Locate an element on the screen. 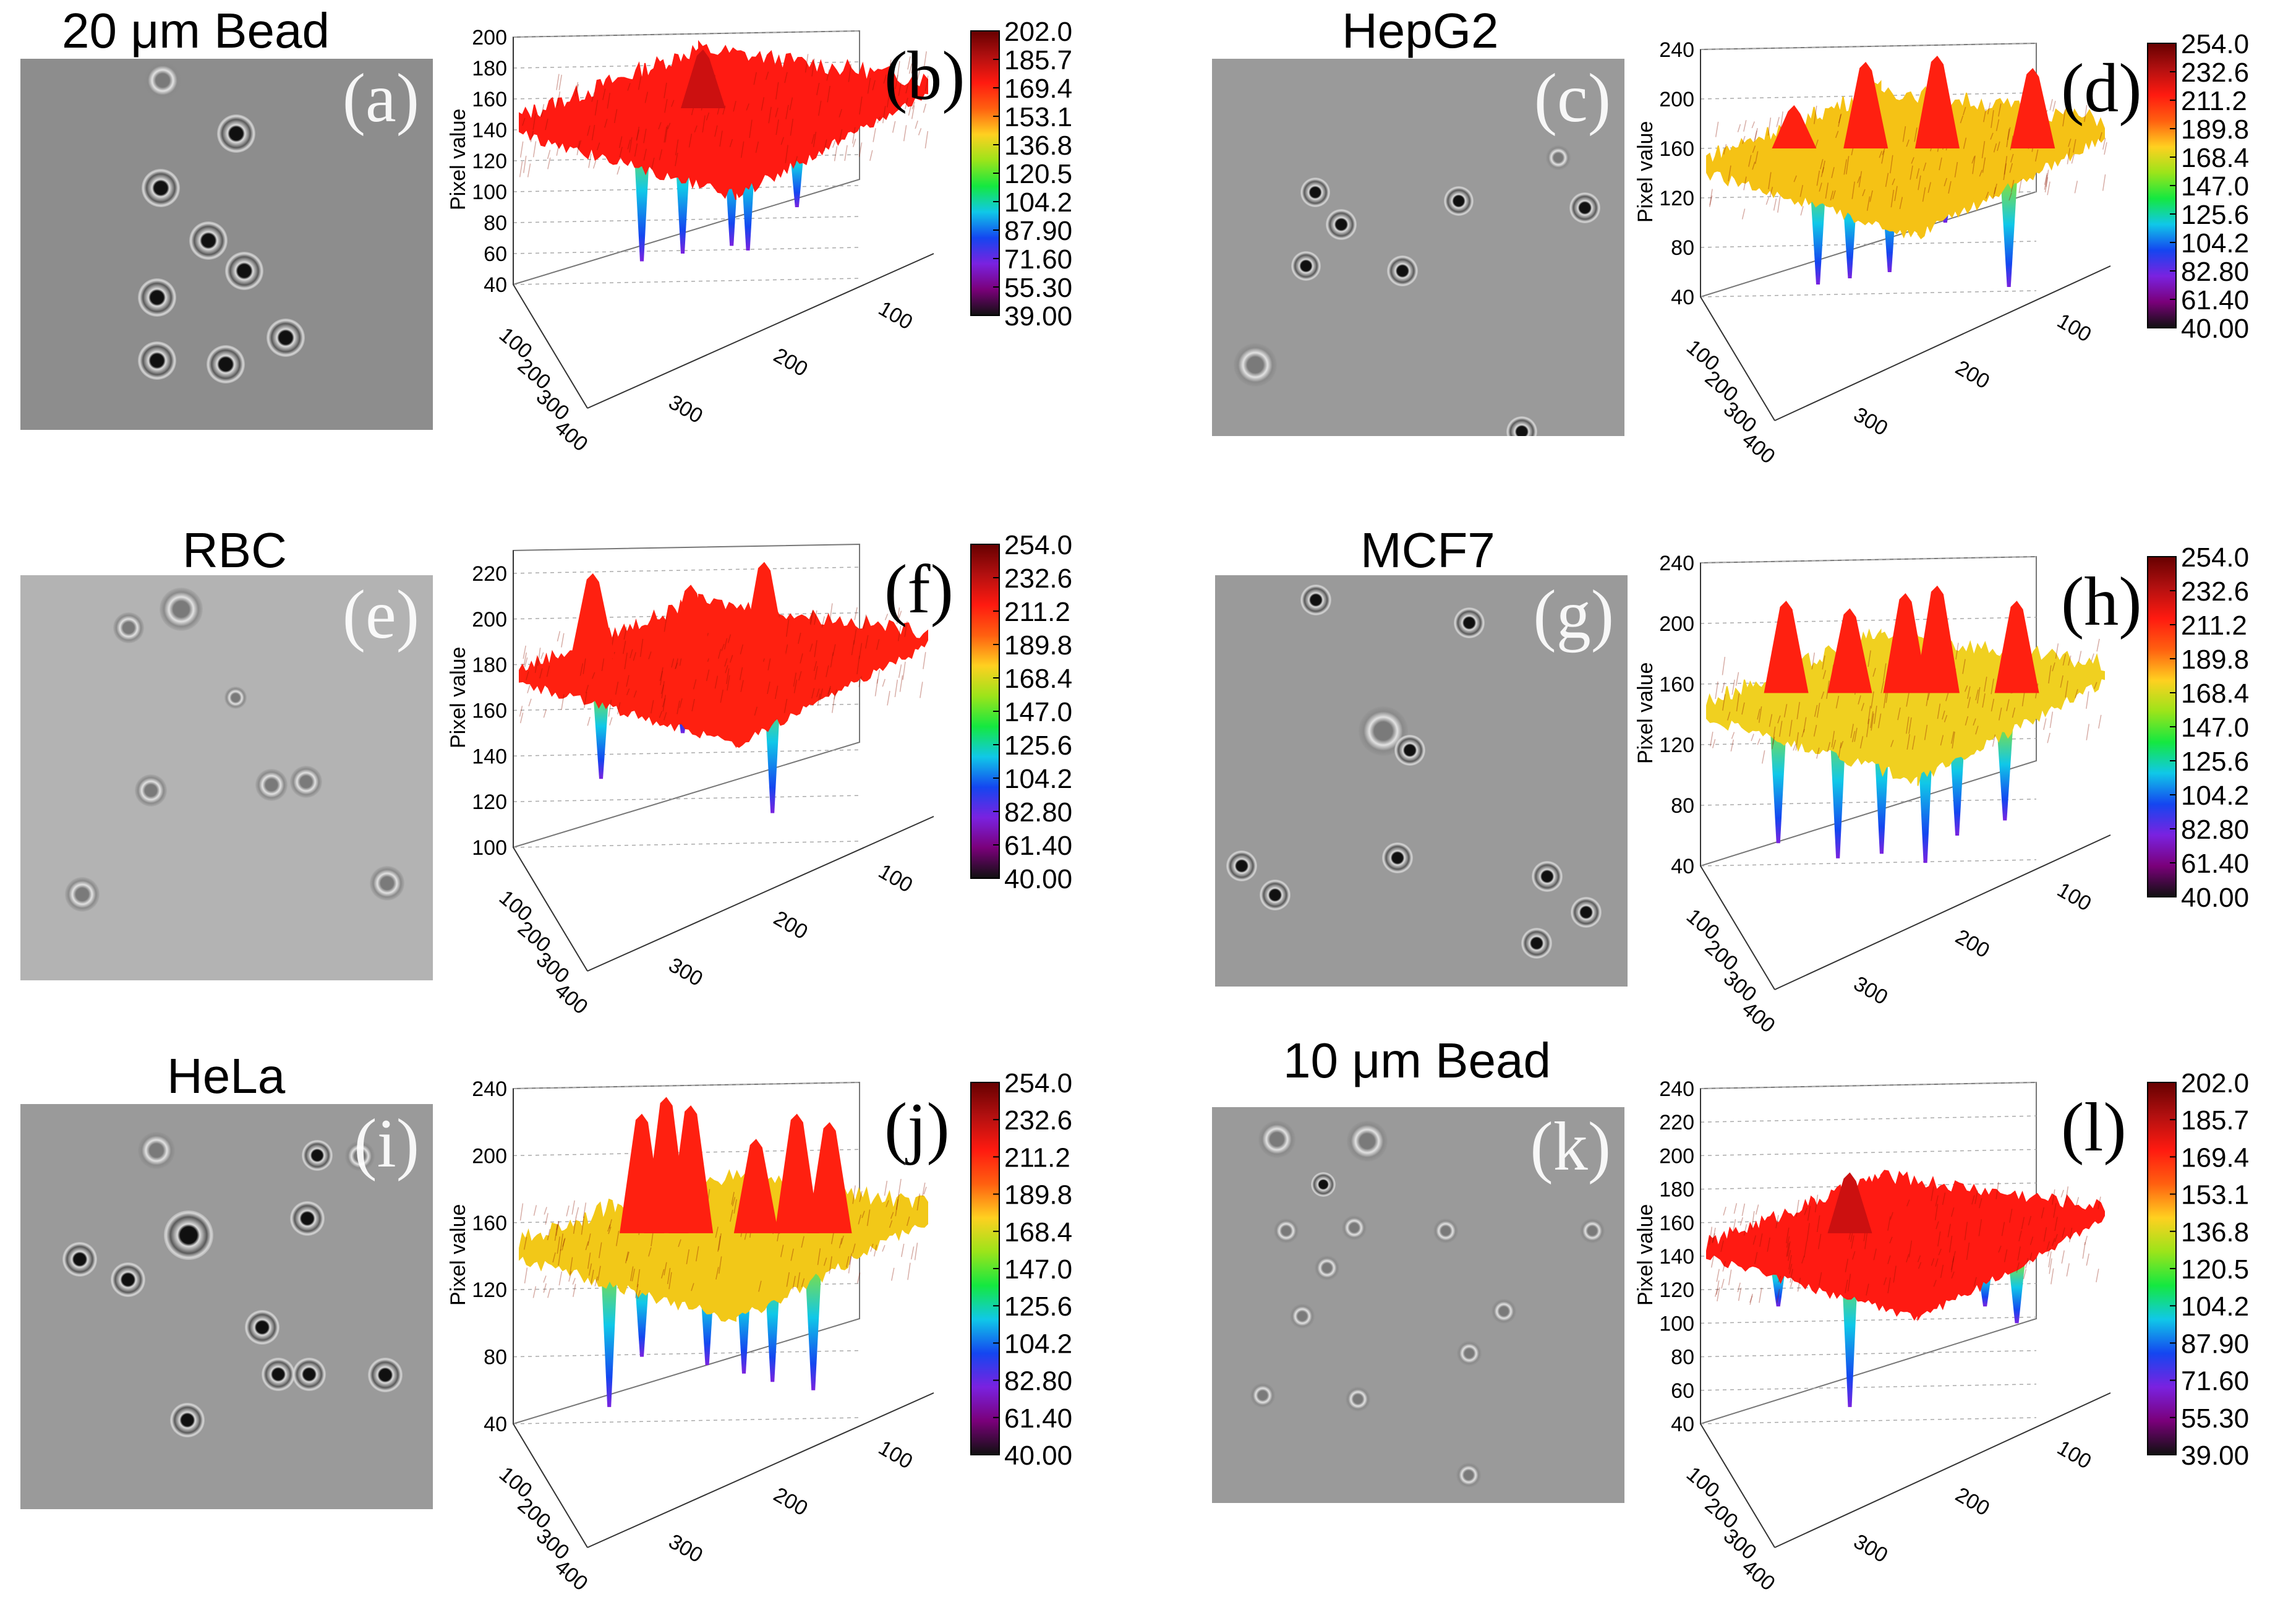 The image size is (2296, 1597). panel-title-20um-bead: 20 μm Bead is located at coordinates (196, 30).